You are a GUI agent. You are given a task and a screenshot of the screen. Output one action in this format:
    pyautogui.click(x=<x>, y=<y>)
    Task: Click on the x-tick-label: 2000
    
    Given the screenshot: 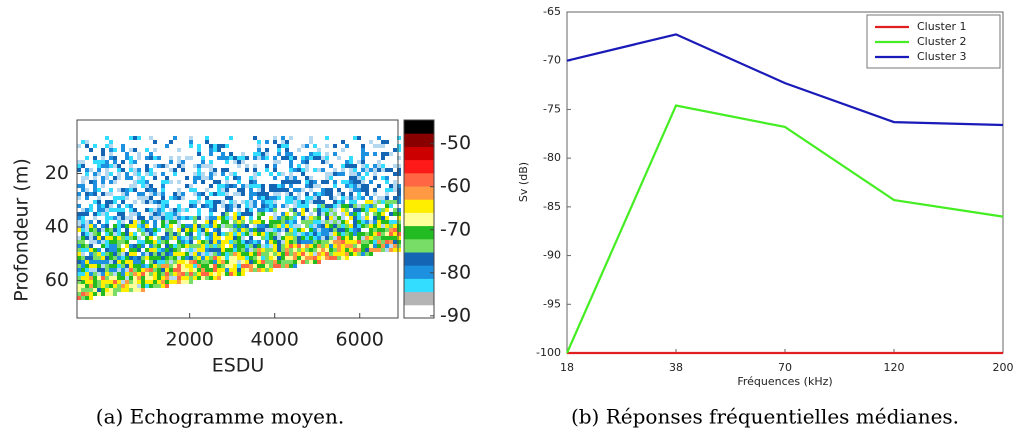 What is the action you would take?
    pyautogui.click(x=189, y=340)
    